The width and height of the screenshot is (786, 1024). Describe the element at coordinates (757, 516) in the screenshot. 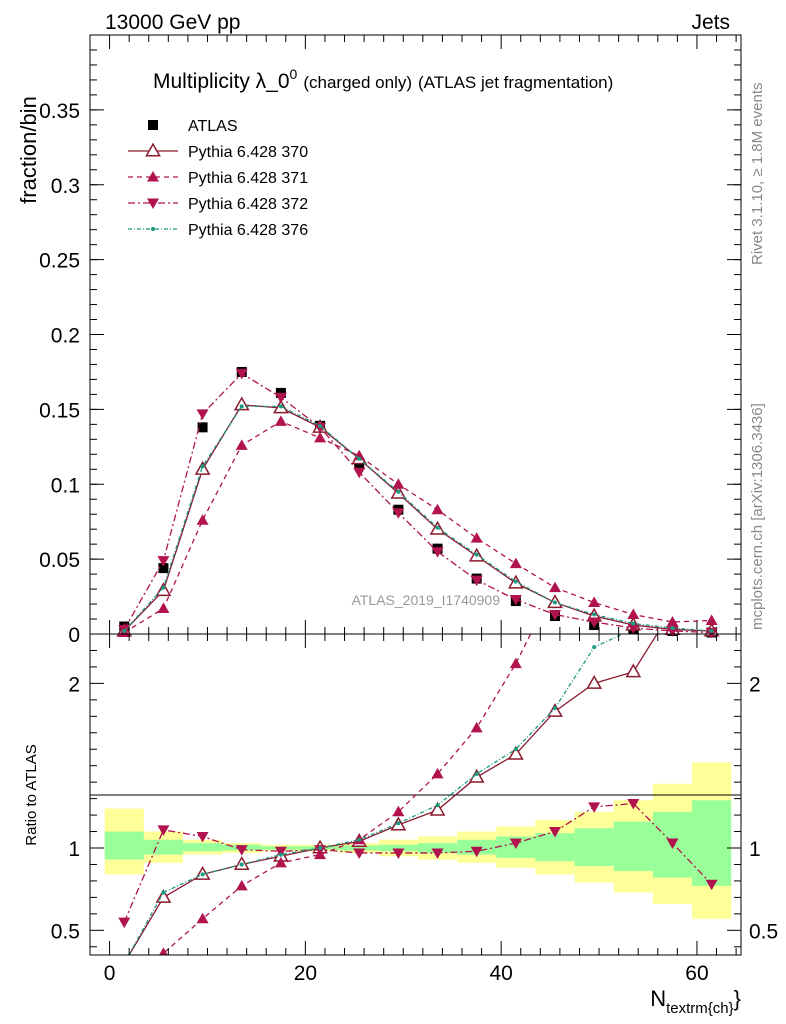

I see `mcplots-label: mcplots.cern.ch [arXiv:1306.3436]` at that location.